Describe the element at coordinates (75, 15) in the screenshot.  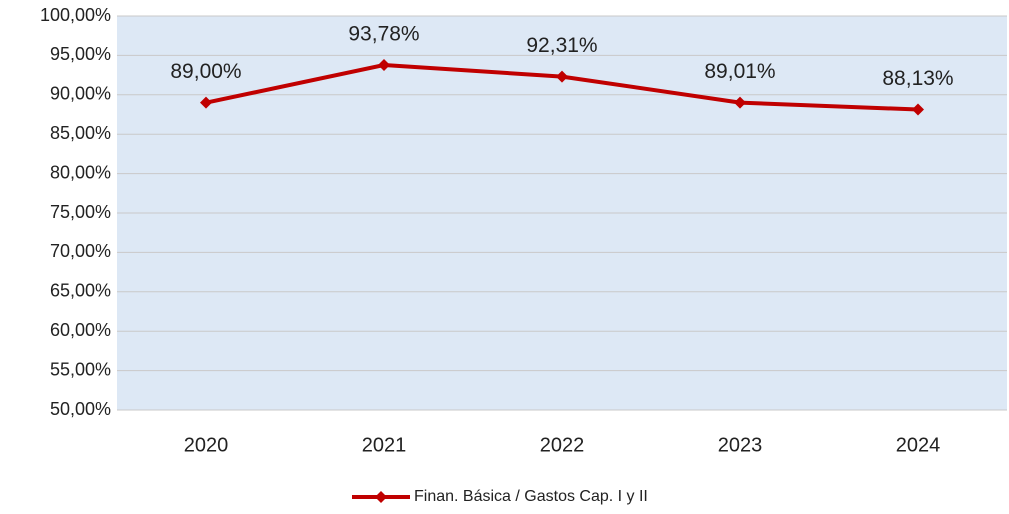
I see `y-tick-label: 100,00%` at that location.